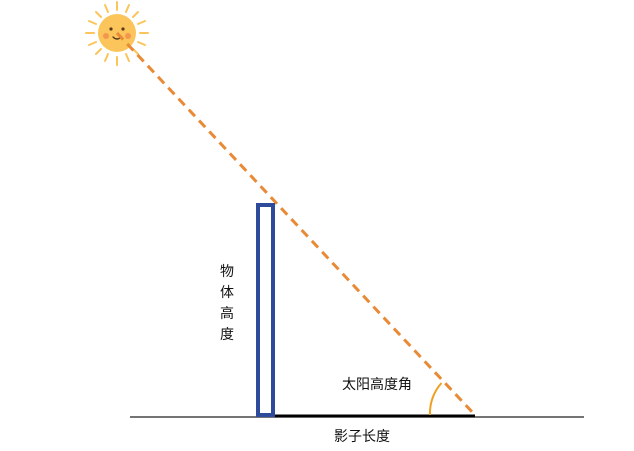 The height and width of the screenshot is (451, 634). I want to click on sun-eye-left, so click(111, 29).